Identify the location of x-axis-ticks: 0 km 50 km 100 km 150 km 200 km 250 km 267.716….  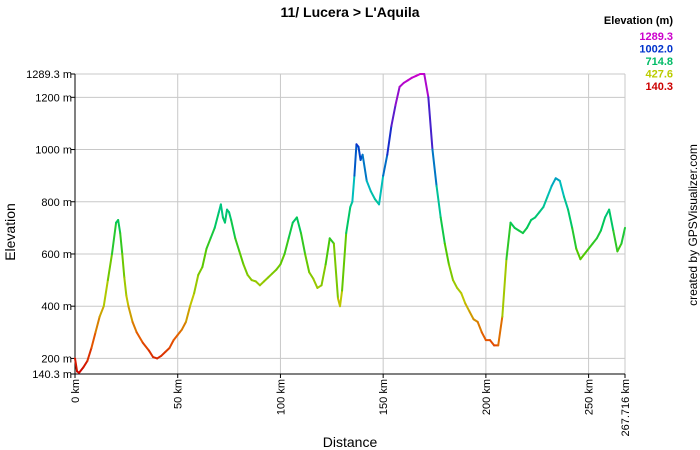
(351, 405).